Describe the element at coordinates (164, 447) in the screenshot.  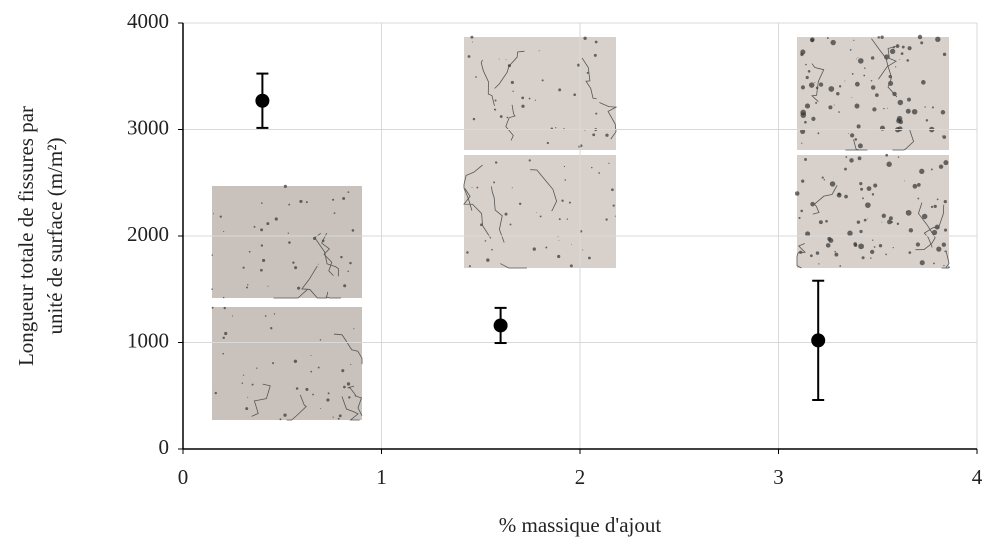
I see `y-tick-label: 0` at that location.